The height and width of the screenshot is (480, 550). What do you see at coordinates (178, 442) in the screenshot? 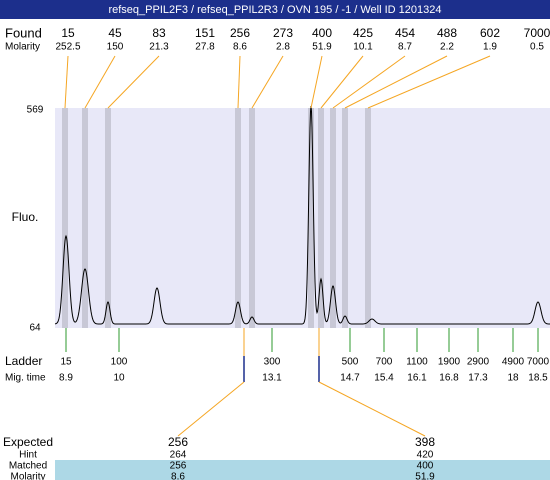
I see `expected-size: 256` at bounding box center [178, 442].